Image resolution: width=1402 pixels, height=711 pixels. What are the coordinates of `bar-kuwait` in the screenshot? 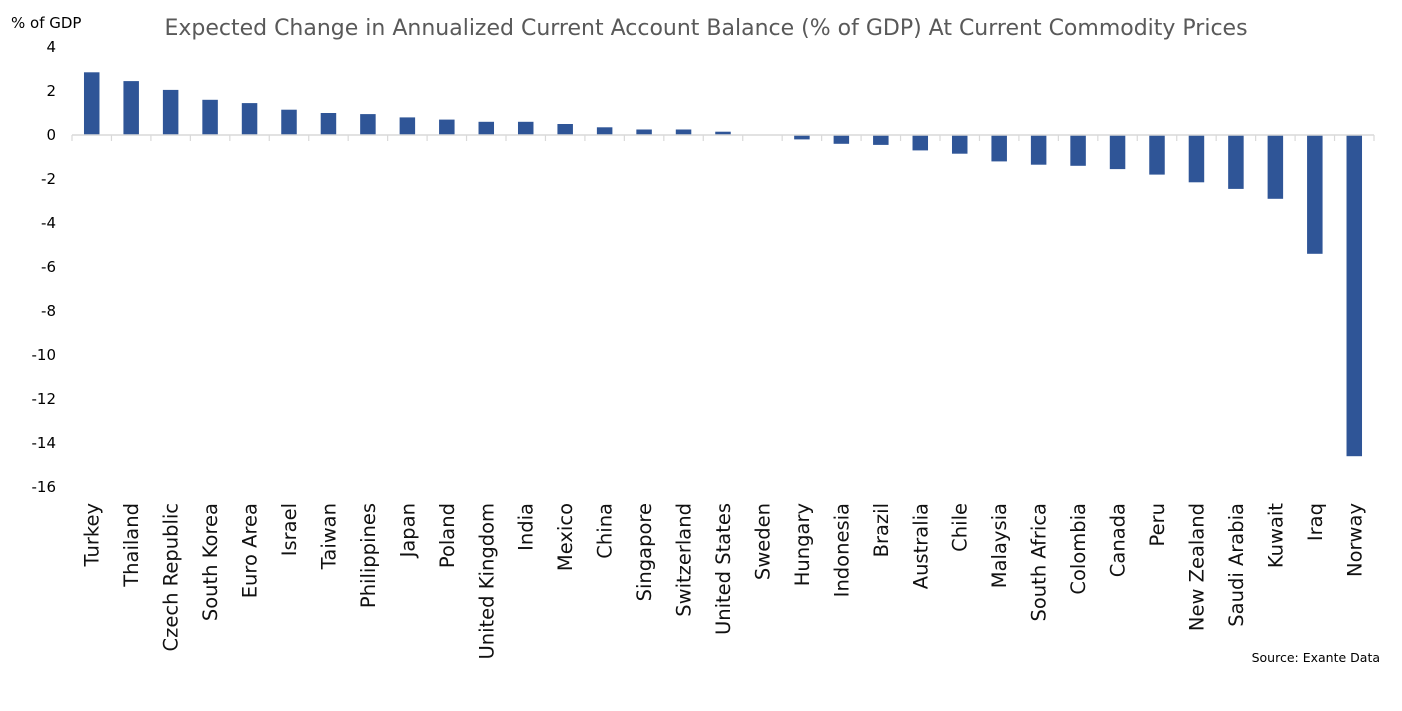 It's located at (1275, 167).